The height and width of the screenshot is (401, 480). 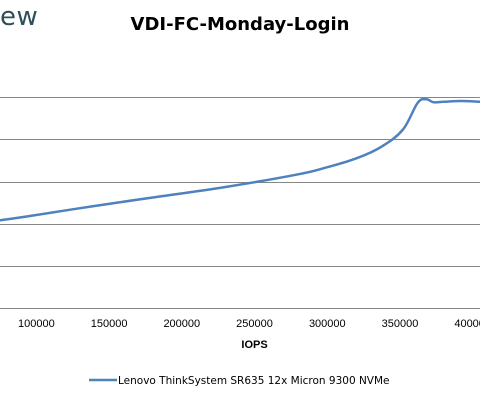 I want to click on x-tick-label: 150000, so click(x=109, y=324).